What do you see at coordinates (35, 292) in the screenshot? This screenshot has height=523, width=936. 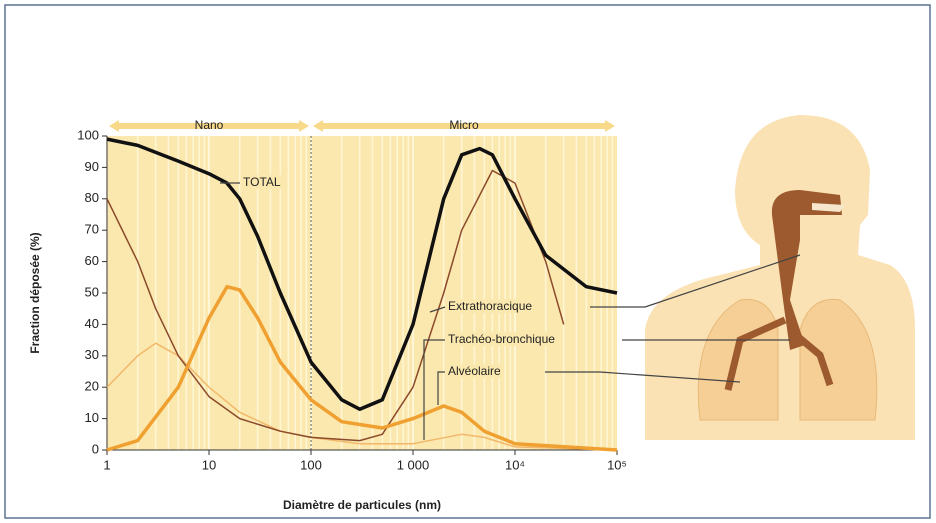 I see `y-axis-label: Fraction déposée (%)` at bounding box center [35, 292].